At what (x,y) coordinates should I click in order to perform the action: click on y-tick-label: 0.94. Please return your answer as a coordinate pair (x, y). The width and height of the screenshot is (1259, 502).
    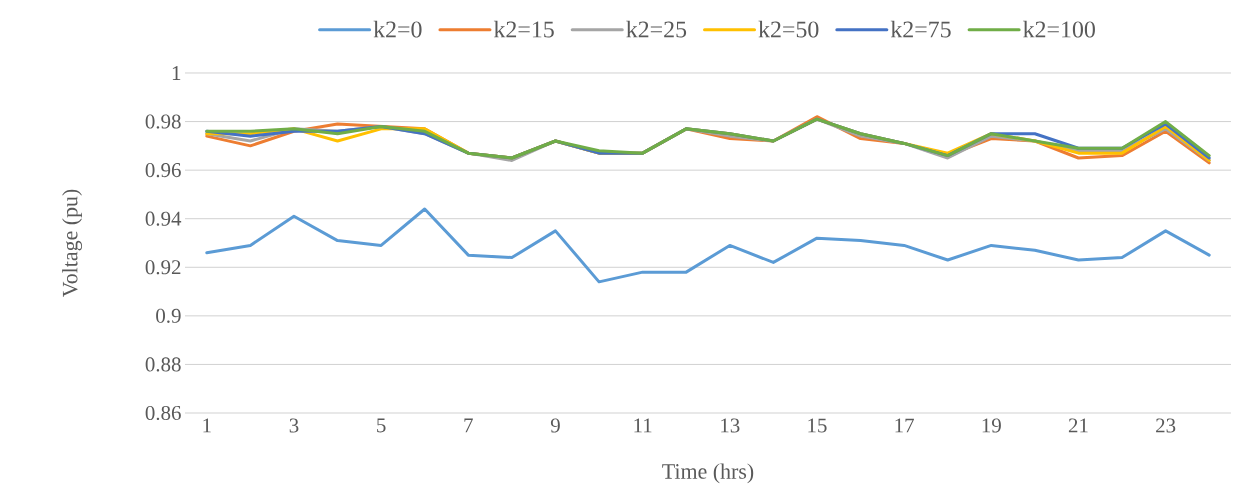
    Looking at the image, I should click on (163, 218).